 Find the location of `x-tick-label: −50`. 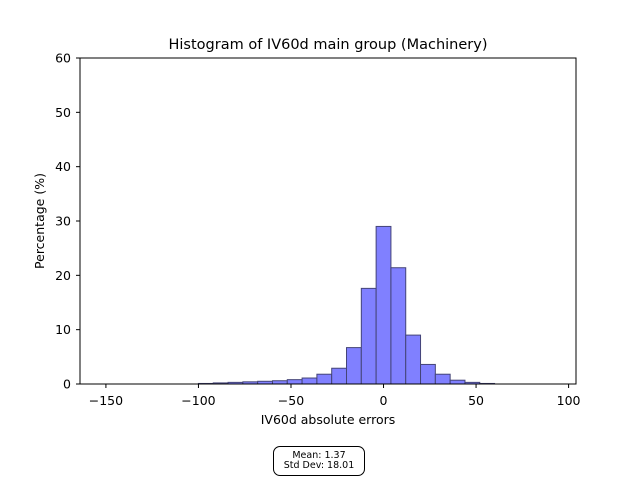

x-tick-label: −50 is located at coordinates (291, 400).